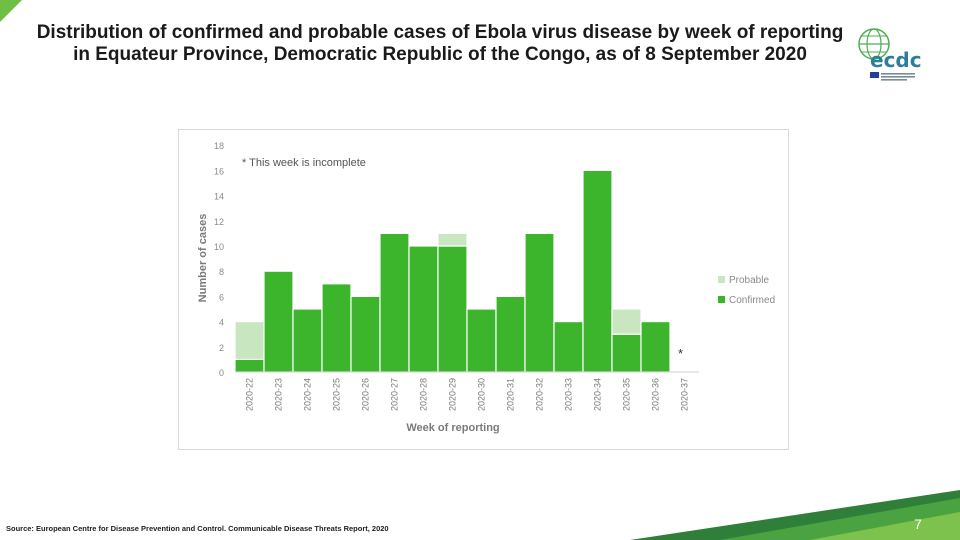 The height and width of the screenshot is (540, 960). What do you see at coordinates (680, 353) in the screenshot?
I see `incomplete-marker: *` at bounding box center [680, 353].